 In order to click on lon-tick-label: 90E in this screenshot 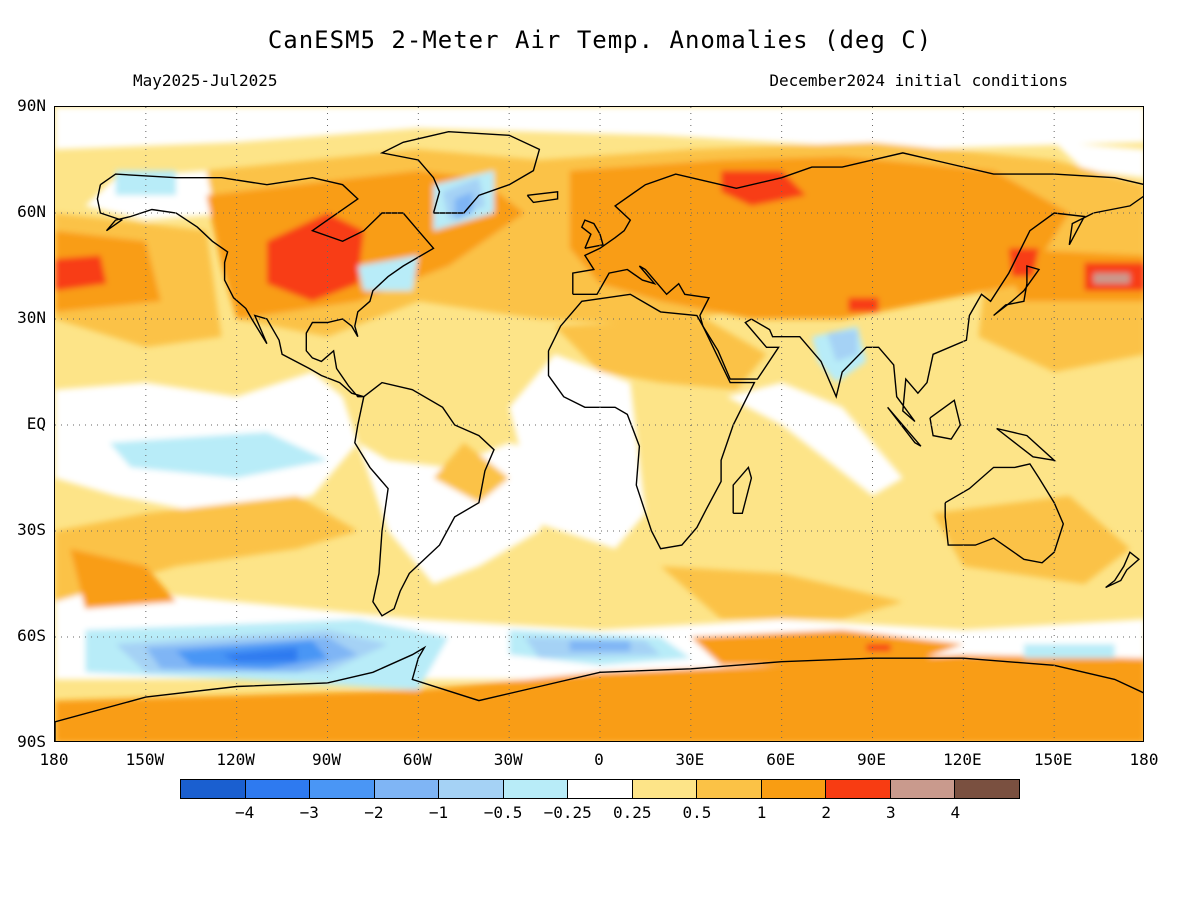, I will do `click(871, 759)`.